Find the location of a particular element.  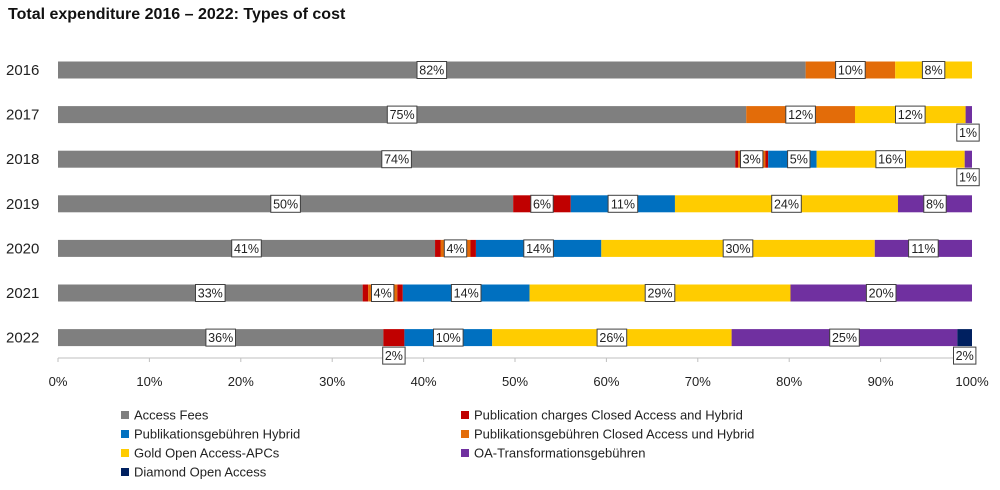

y-tick-label-2020: 2020 is located at coordinates (22, 248).